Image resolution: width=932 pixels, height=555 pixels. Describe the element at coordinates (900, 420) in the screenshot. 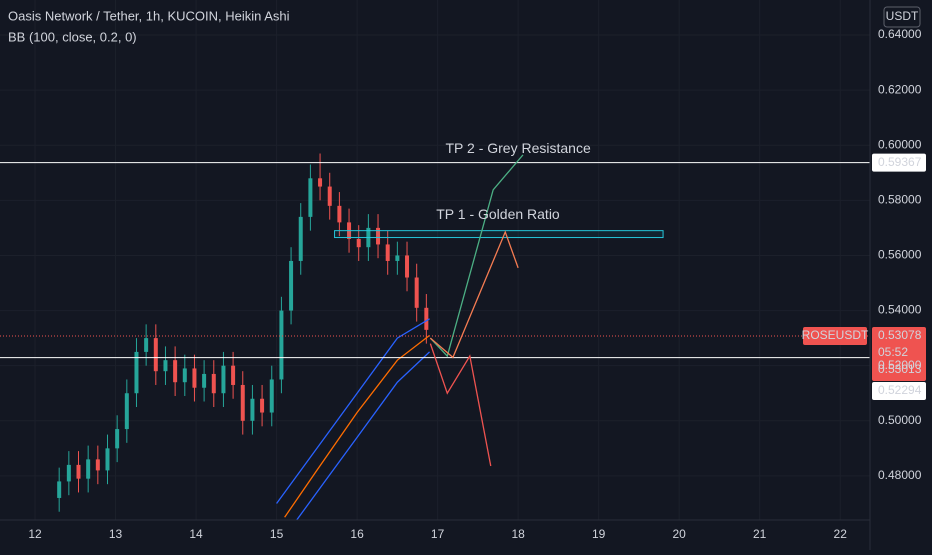

I see `y-tick-label: 0.50000` at that location.